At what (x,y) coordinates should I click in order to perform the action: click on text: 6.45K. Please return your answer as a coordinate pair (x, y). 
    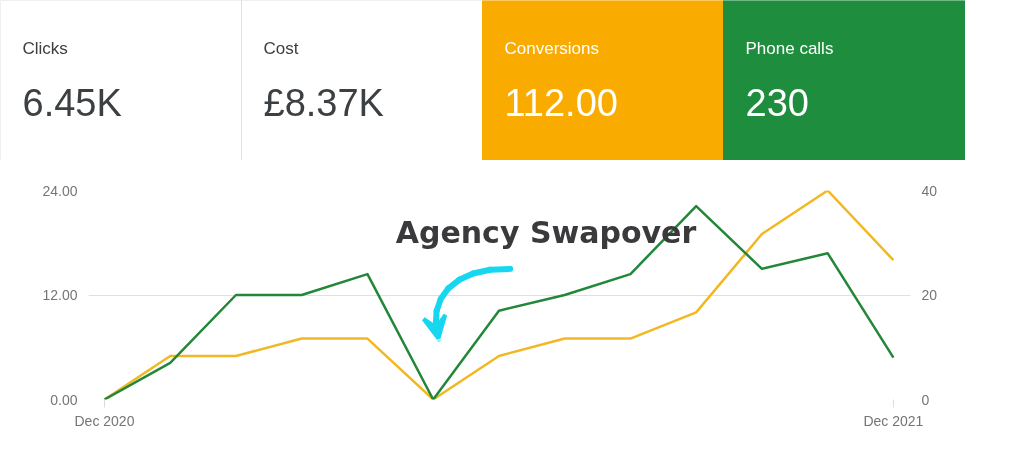
    Looking at the image, I should click on (72, 102).